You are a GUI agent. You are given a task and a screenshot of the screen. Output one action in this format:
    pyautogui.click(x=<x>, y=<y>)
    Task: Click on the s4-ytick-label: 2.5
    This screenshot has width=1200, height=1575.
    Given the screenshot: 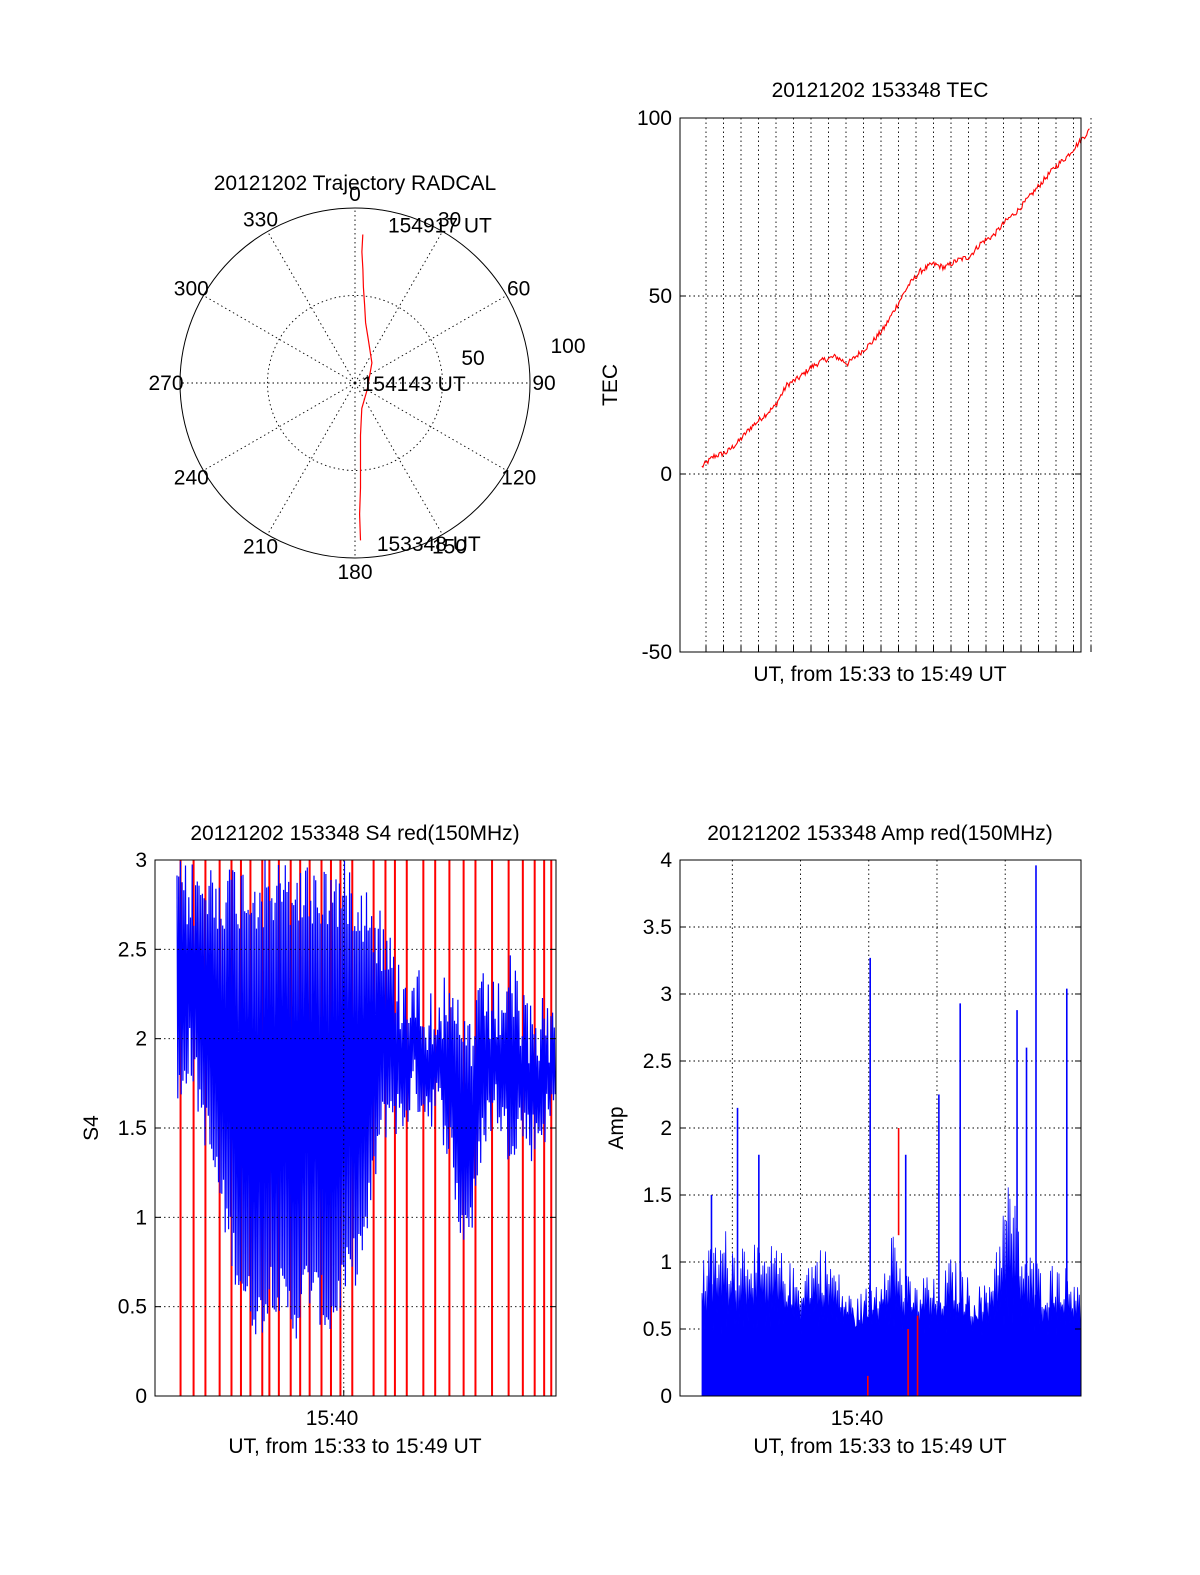 What is the action you would take?
    pyautogui.click(x=132, y=949)
    